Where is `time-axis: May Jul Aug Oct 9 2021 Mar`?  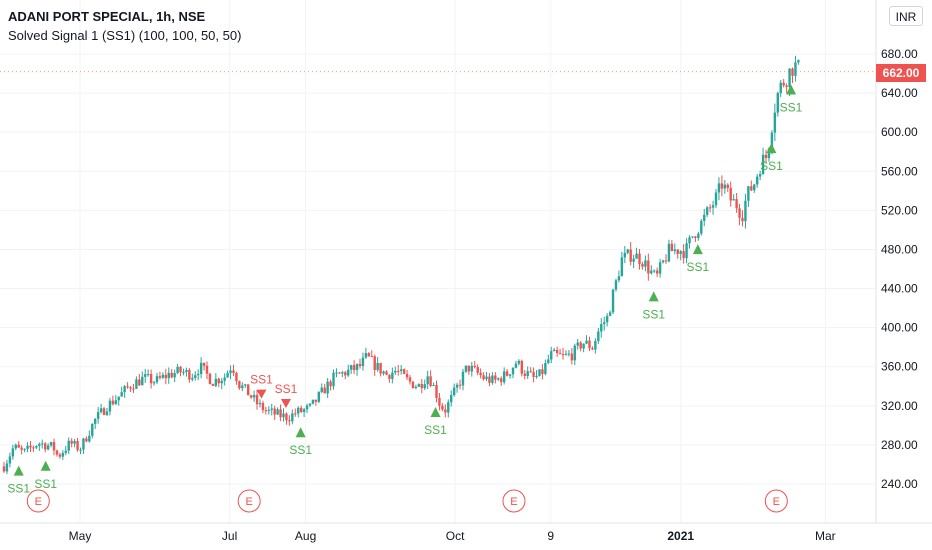 time-axis: May Jul Aug Oct 9 2021 Mar is located at coordinates (452, 536).